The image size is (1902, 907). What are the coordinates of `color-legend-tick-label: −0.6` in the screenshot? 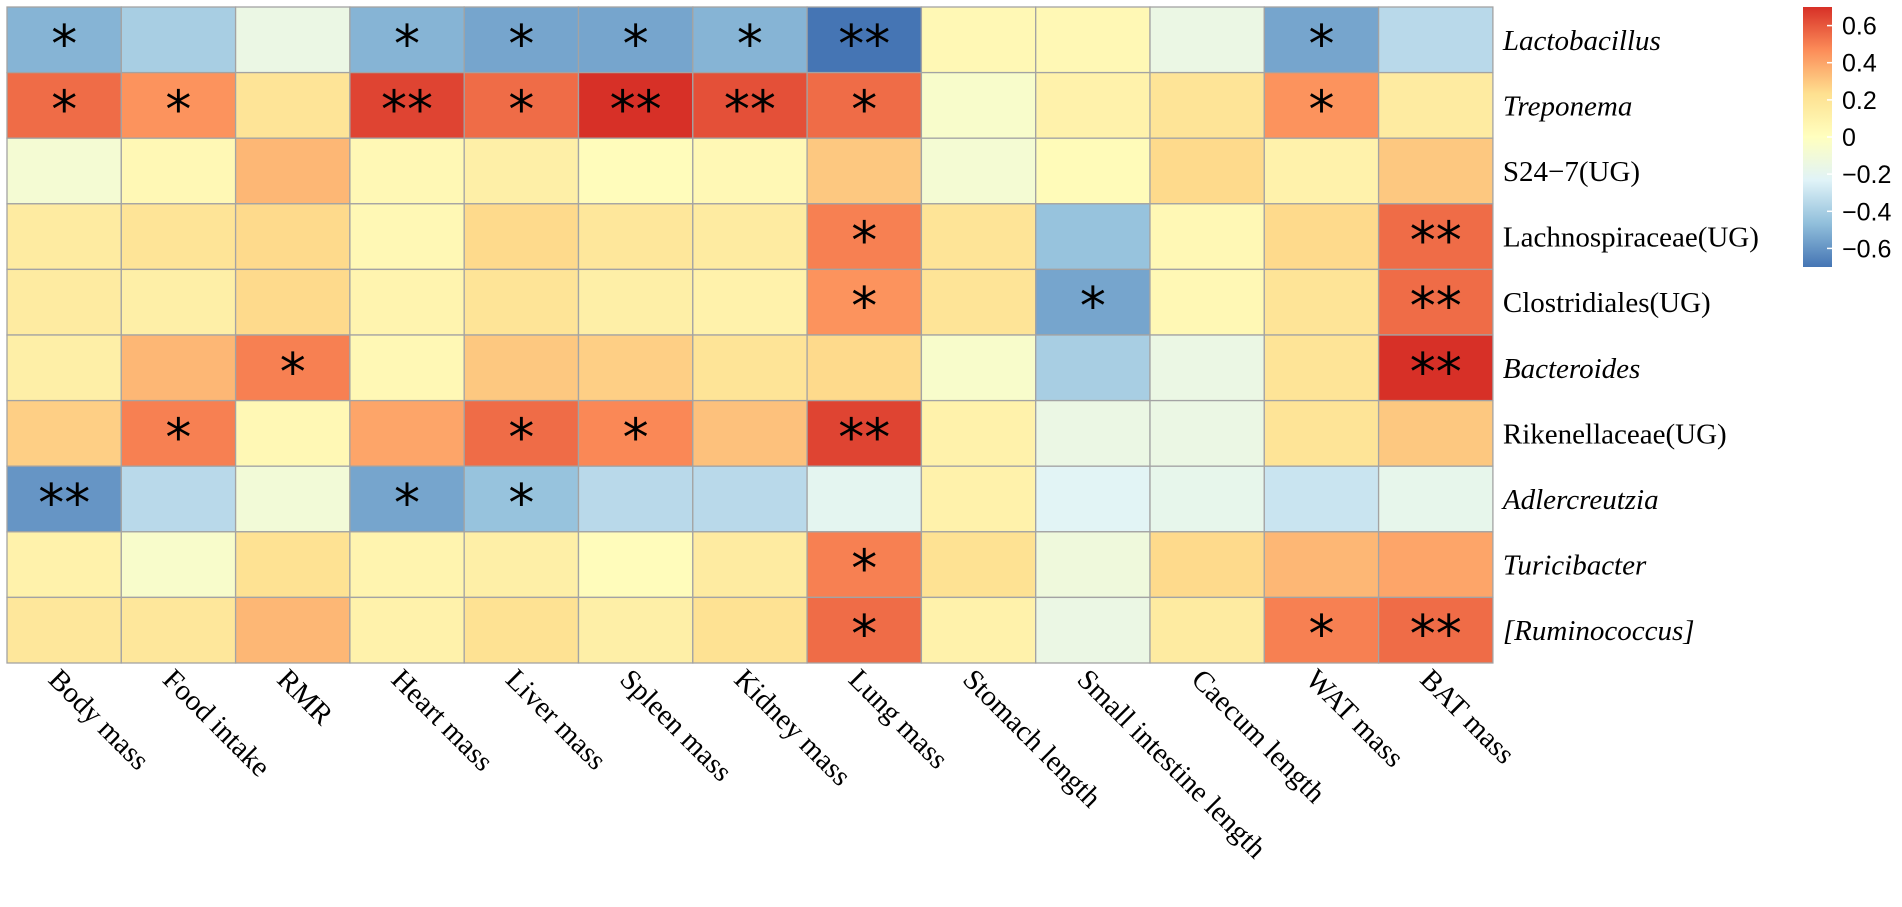 It's located at (1866, 249).